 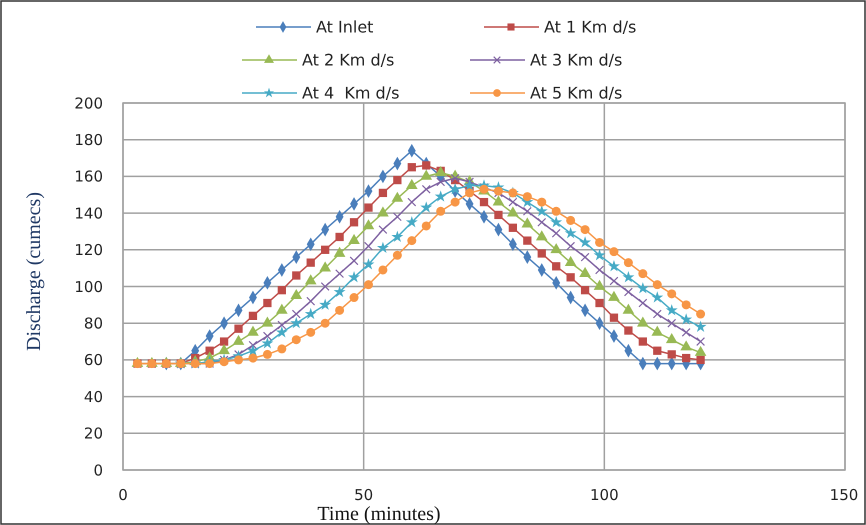 What do you see at coordinates (576, 60) in the screenshot?
I see `legend-label: At 3 Km d/s` at bounding box center [576, 60].